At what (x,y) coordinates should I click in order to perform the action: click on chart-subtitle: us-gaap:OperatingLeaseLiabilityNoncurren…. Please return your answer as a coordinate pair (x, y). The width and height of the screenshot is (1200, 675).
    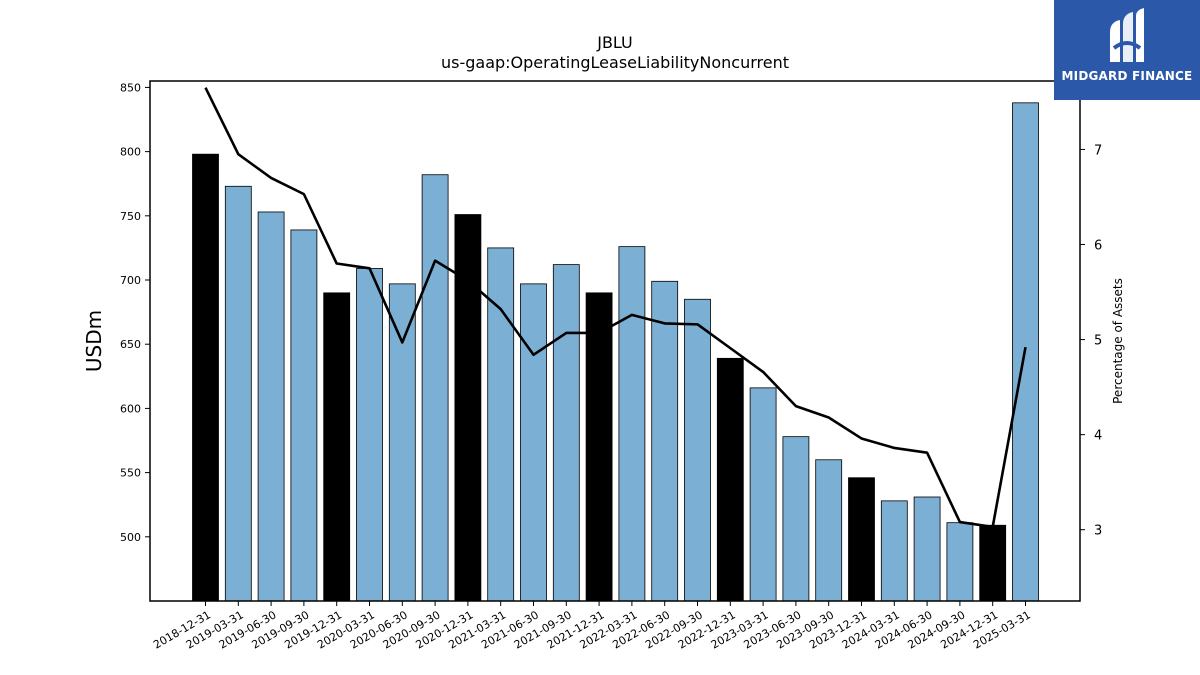
    Looking at the image, I should click on (615, 62).